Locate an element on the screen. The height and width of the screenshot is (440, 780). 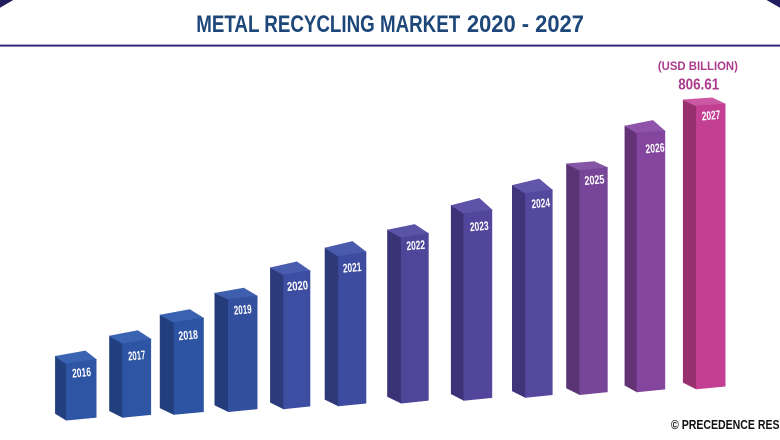
svg-text: 2019 is located at coordinates (242, 310).